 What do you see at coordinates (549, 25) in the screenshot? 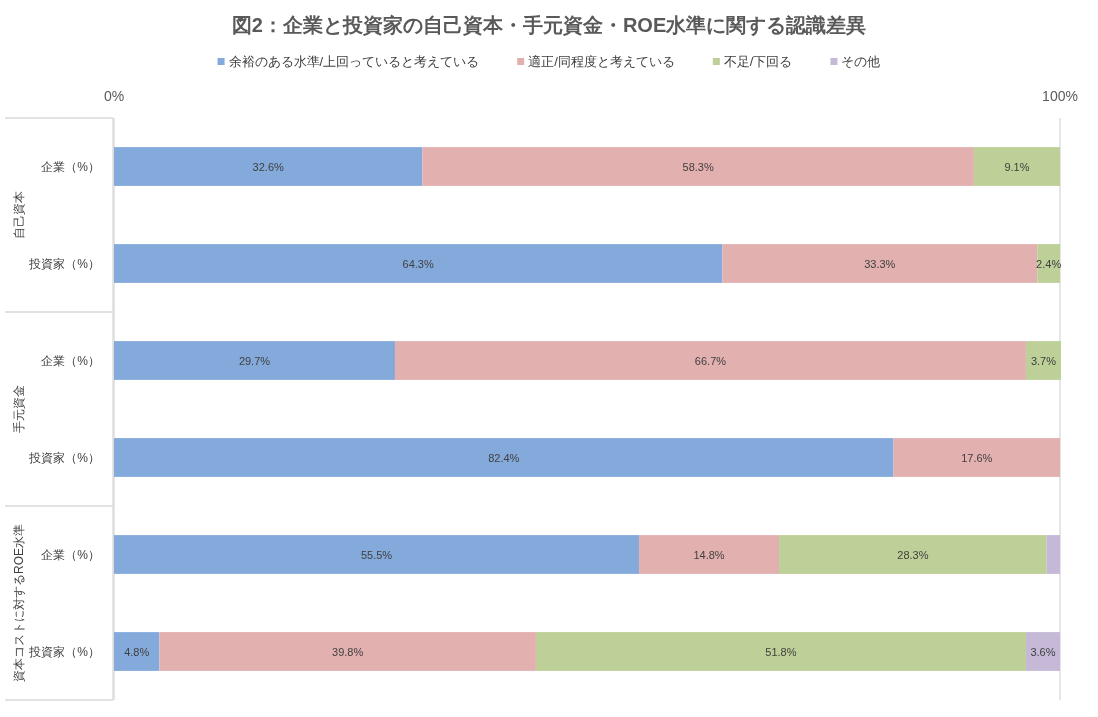
I see `chart-title: 図2：企業と投資家の自己資本・手元資金・ROE水準に関する認識差異` at bounding box center [549, 25].